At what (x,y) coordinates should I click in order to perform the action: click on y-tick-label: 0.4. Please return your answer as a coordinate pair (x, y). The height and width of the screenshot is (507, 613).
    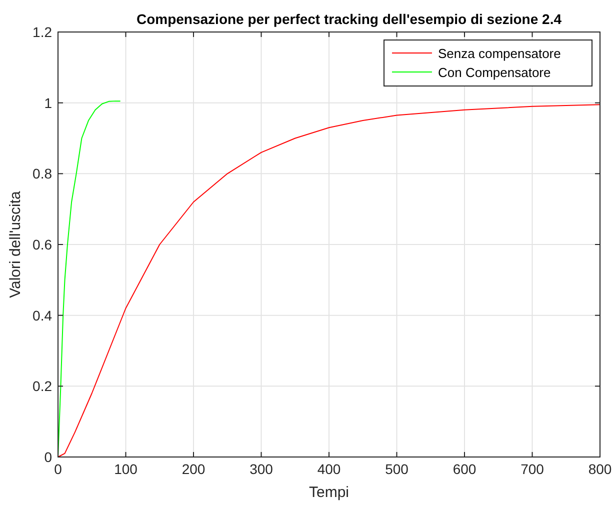
    Looking at the image, I should click on (42, 315).